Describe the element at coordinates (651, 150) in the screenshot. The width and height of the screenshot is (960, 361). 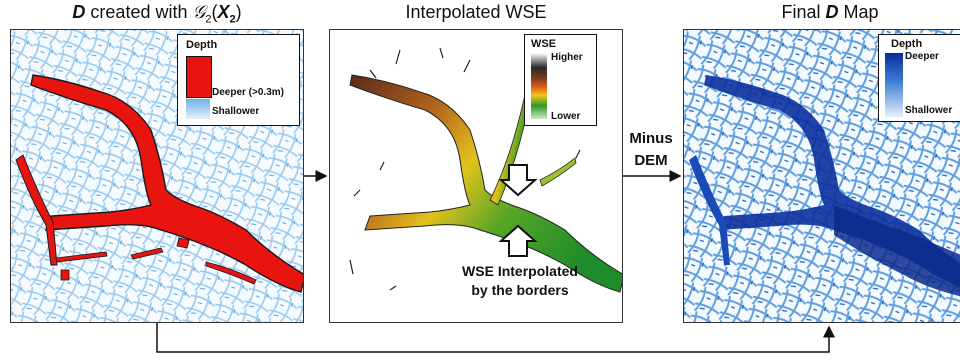
I see `minus-dem-label: Minus DEM` at that location.